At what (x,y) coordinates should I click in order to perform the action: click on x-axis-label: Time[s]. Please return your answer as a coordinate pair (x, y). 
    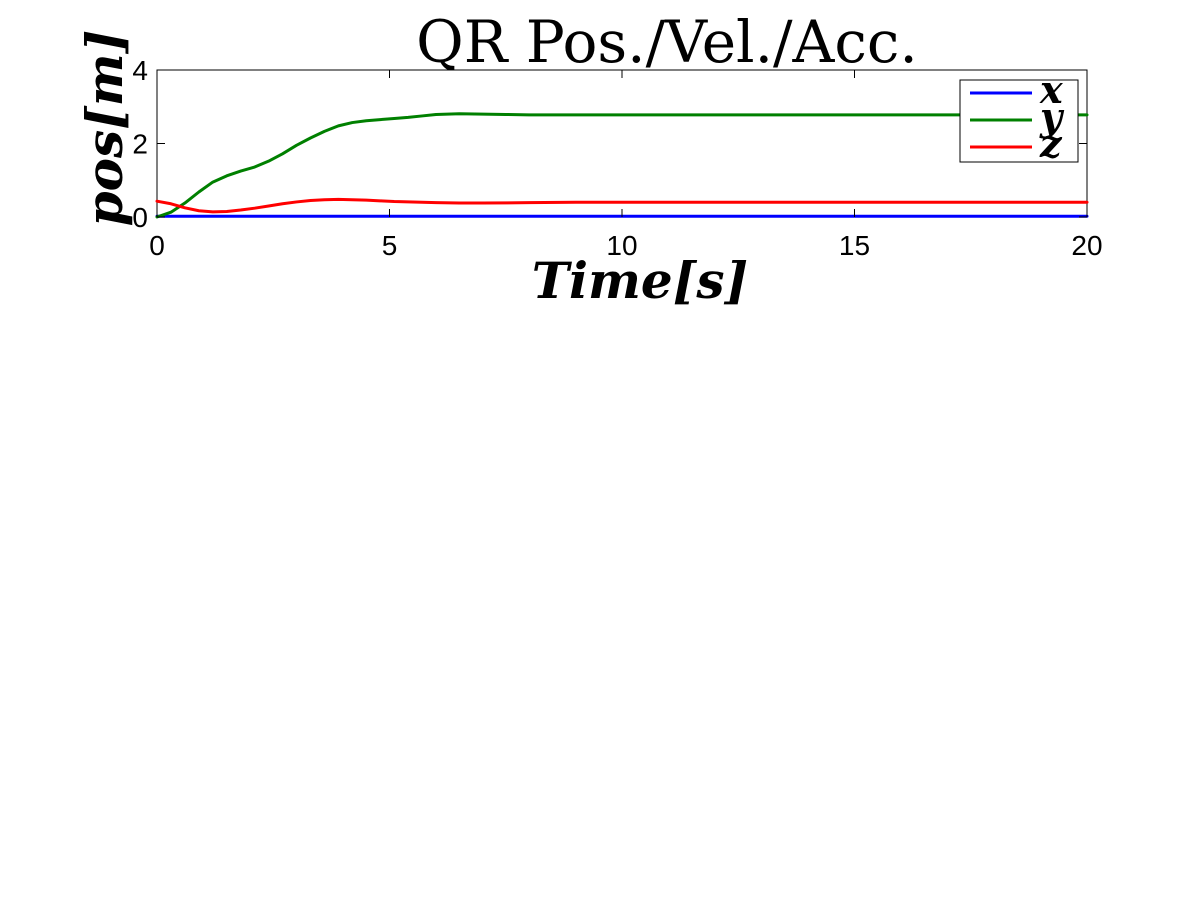
    Looking at the image, I should click on (640, 280).